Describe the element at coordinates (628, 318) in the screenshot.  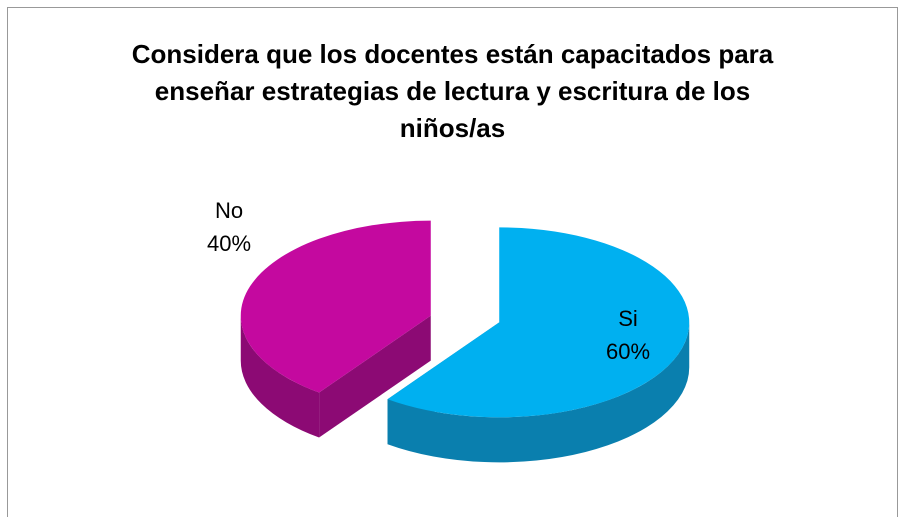
I see `slice-category-label: Si` at that location.